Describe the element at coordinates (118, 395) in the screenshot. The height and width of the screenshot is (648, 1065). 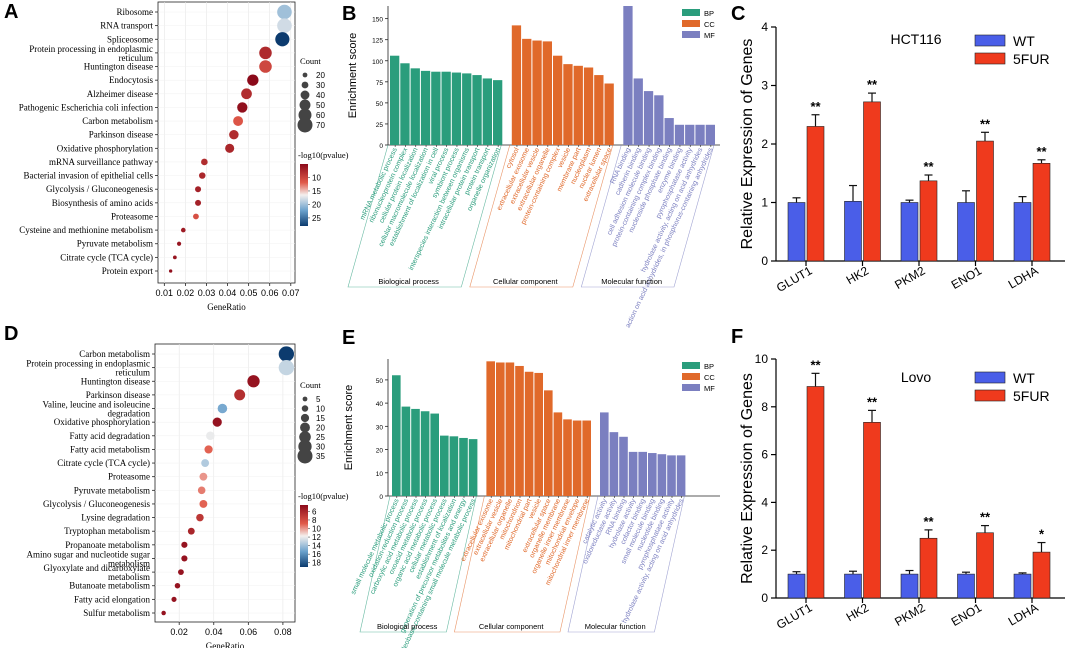
I see `term-label: Parkinson disease` at that location.